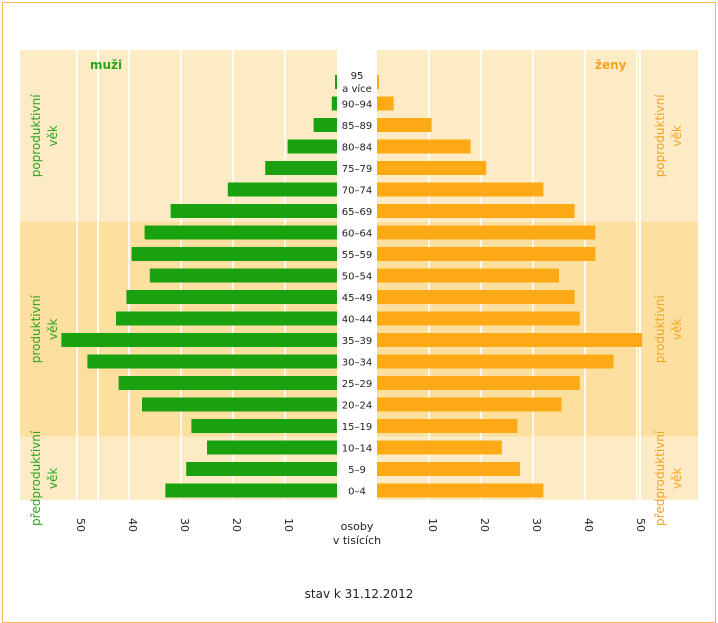 This screenshot has width=718, height=623. I want to click on left-zone-label: poproduktivní, so click(36, 136).